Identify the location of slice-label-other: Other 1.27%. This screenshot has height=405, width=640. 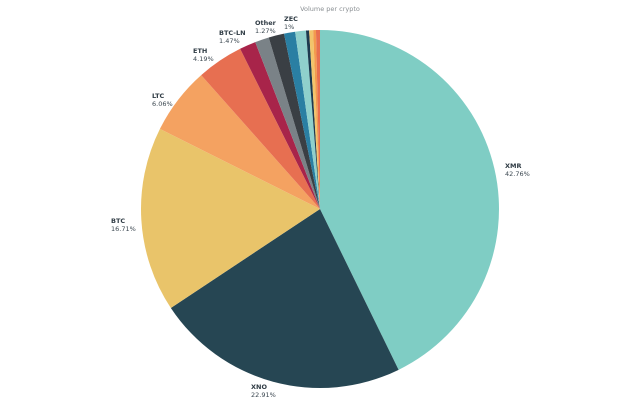
(265, 27).